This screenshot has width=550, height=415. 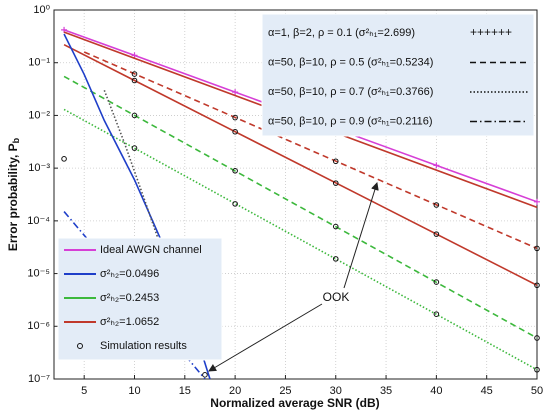 I want to click on y-tick-label: 10⁻⁴, so click(x=38, y=221).